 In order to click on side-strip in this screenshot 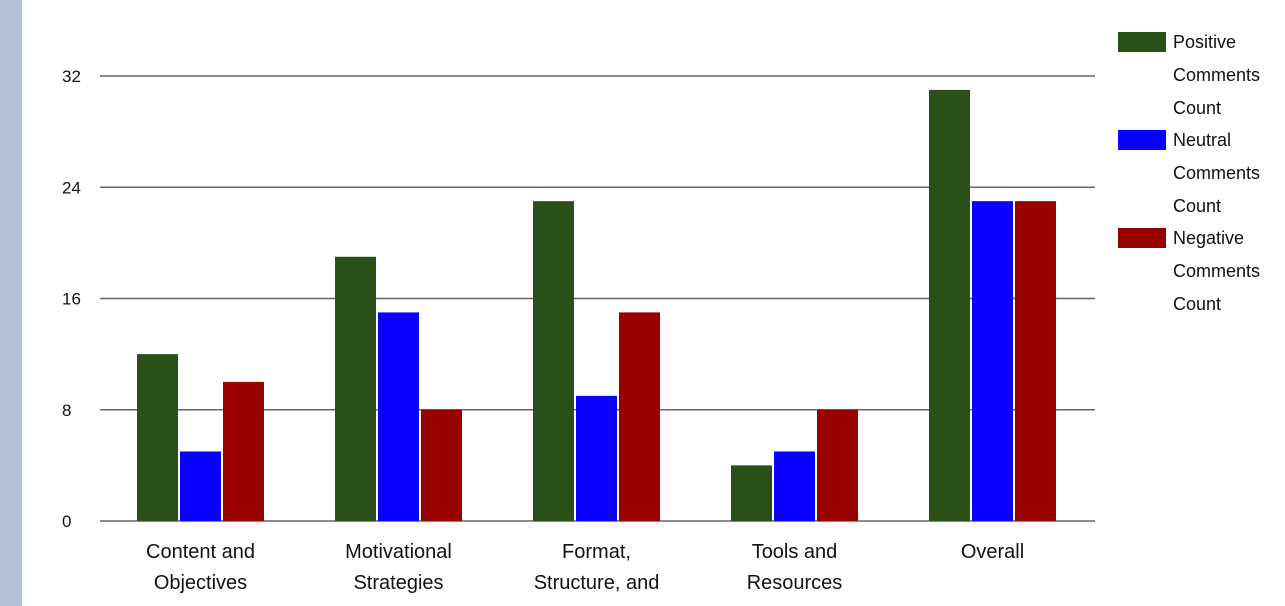, I will do `click(11, 303)`.